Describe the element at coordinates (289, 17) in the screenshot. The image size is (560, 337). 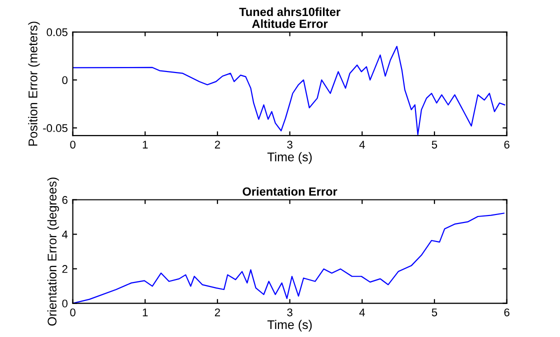
I see `chart-title: Tuned ahrs10filter Altitude Error` at that location.